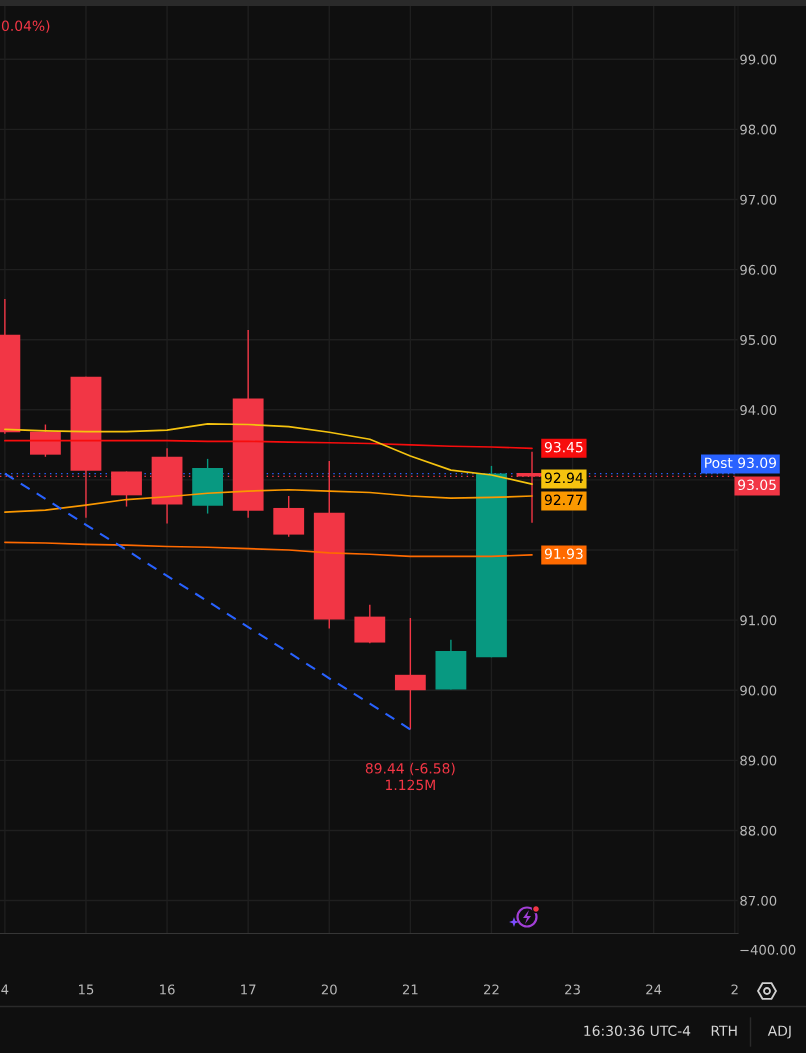 The image size is (806, 1053). I want to click on x-tick-label: 15, so click(86, 989).